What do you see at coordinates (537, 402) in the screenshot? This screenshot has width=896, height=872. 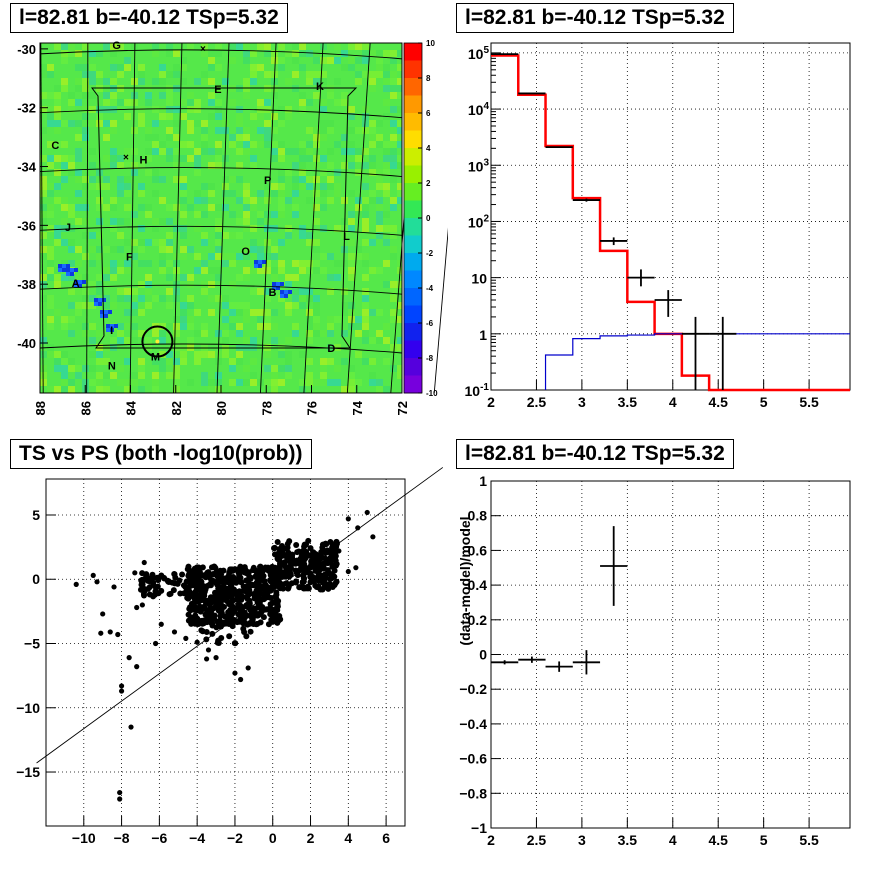 I see `x-tick-label: 2.5` at bounding box center [537, 402].